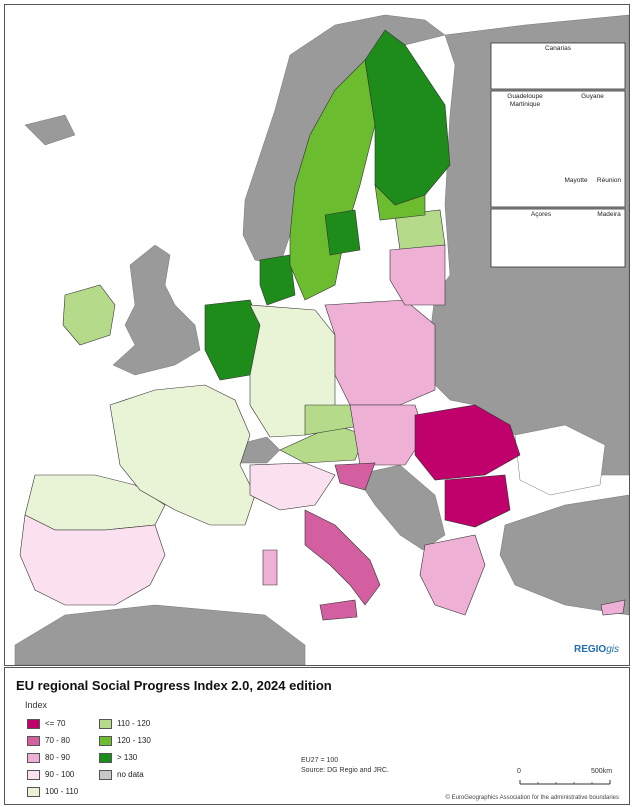  I want to click on region-sweden, so click(332, 180).